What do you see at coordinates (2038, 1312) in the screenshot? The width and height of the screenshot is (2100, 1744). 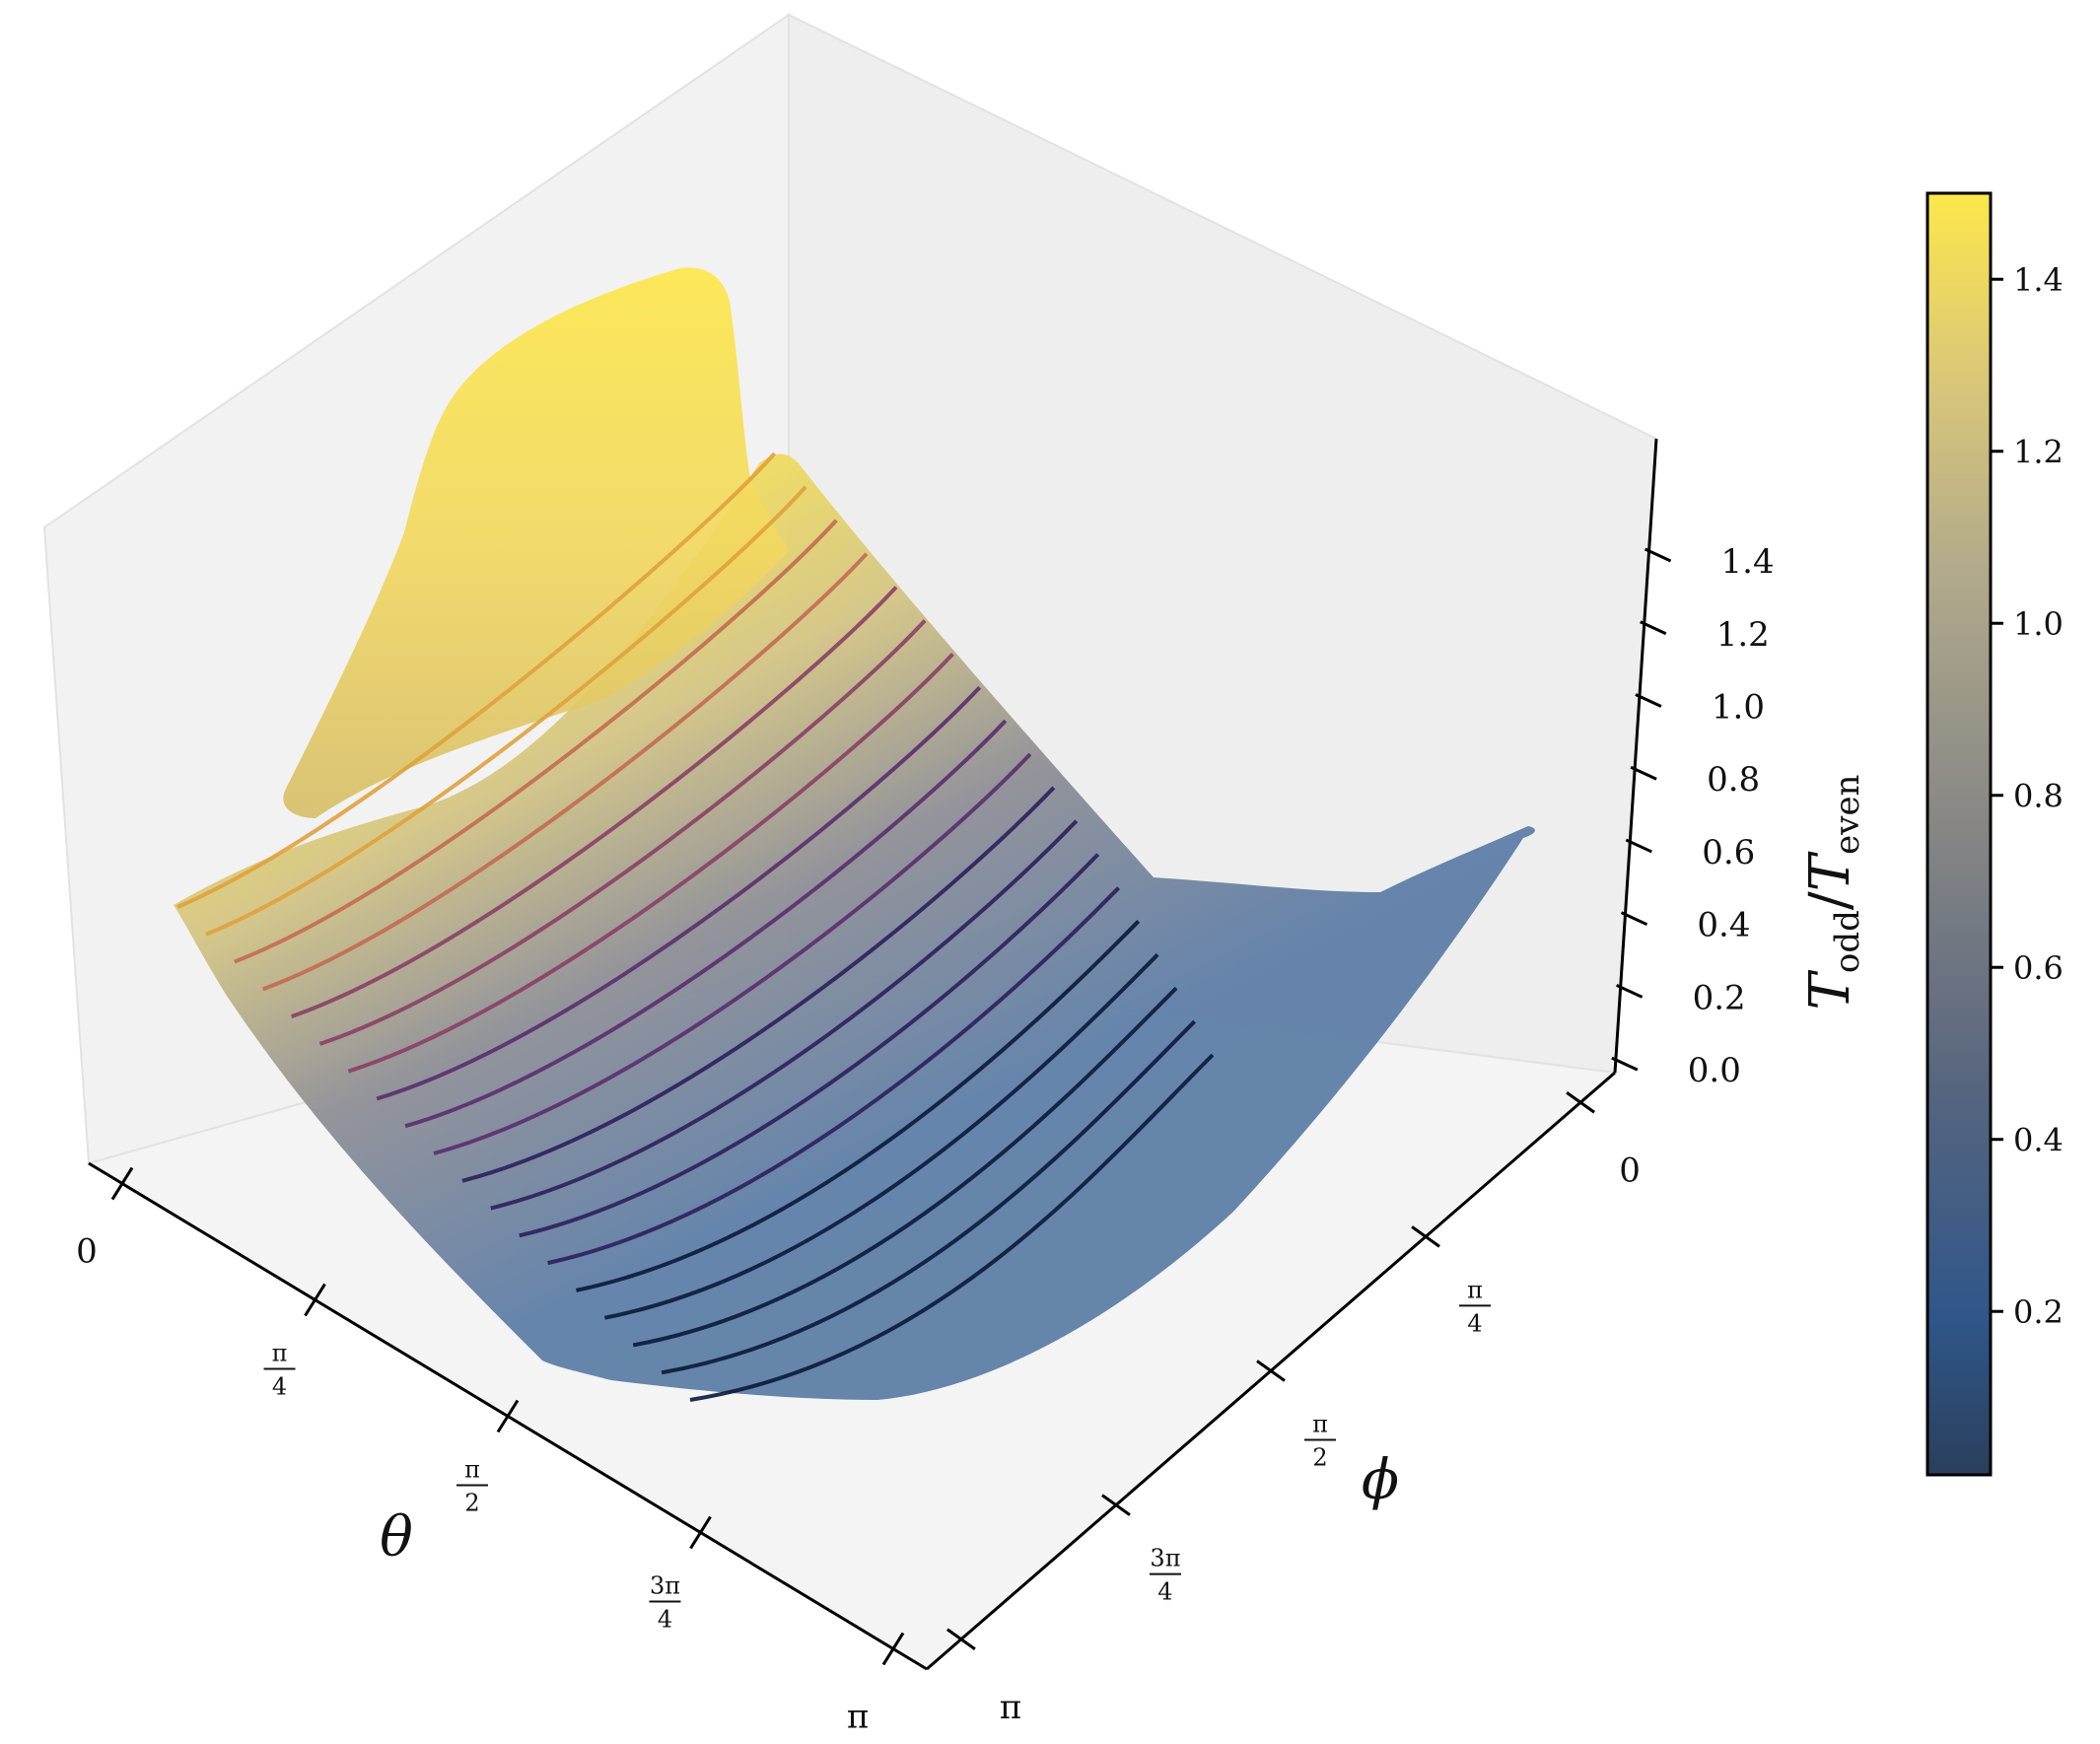 I see `colorbar-tick-label-0: 0.2` at bounding box center [2038, 1312].